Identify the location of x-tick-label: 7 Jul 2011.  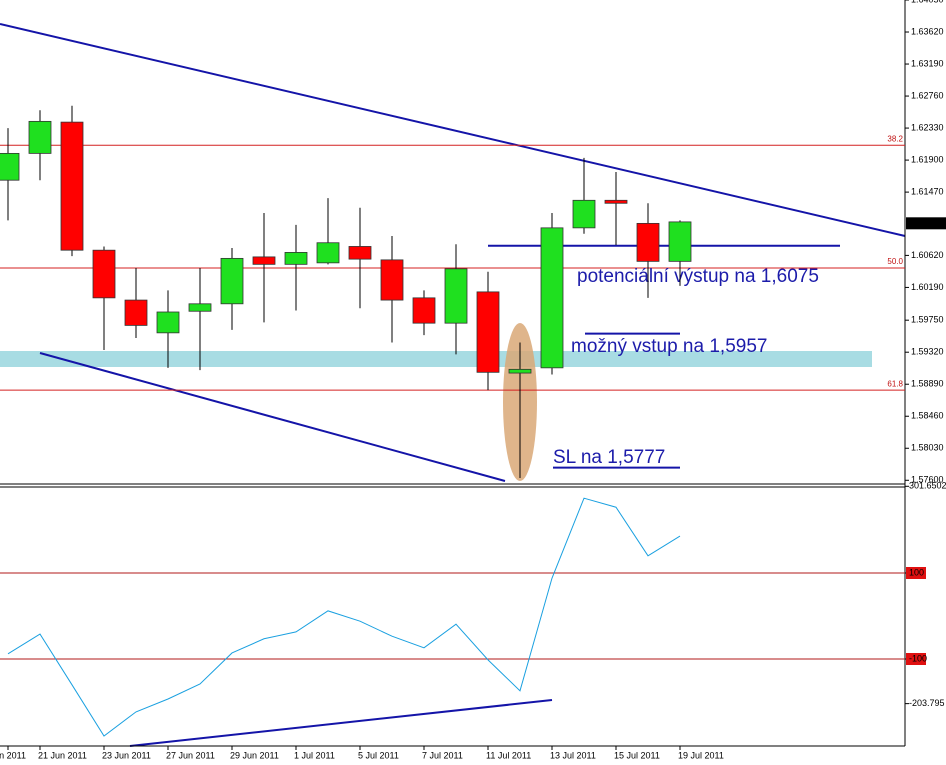
(442, 755).